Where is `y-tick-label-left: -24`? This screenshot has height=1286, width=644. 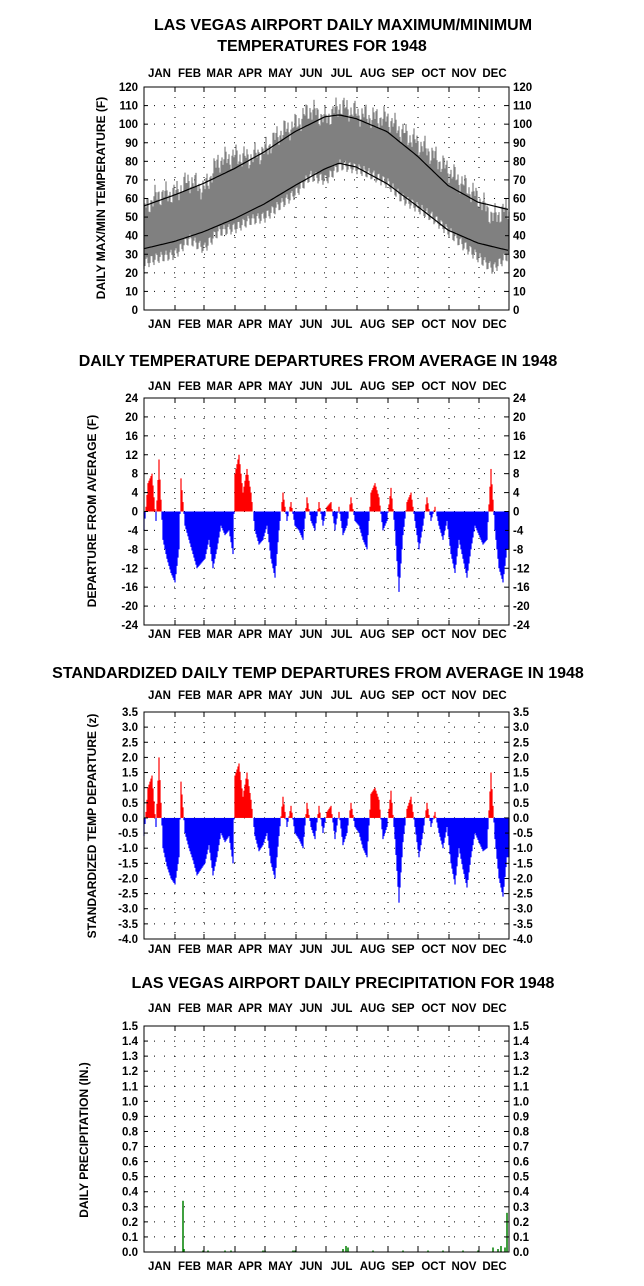 y-tick-label-left: -24 is located at coordinates (129, 626).